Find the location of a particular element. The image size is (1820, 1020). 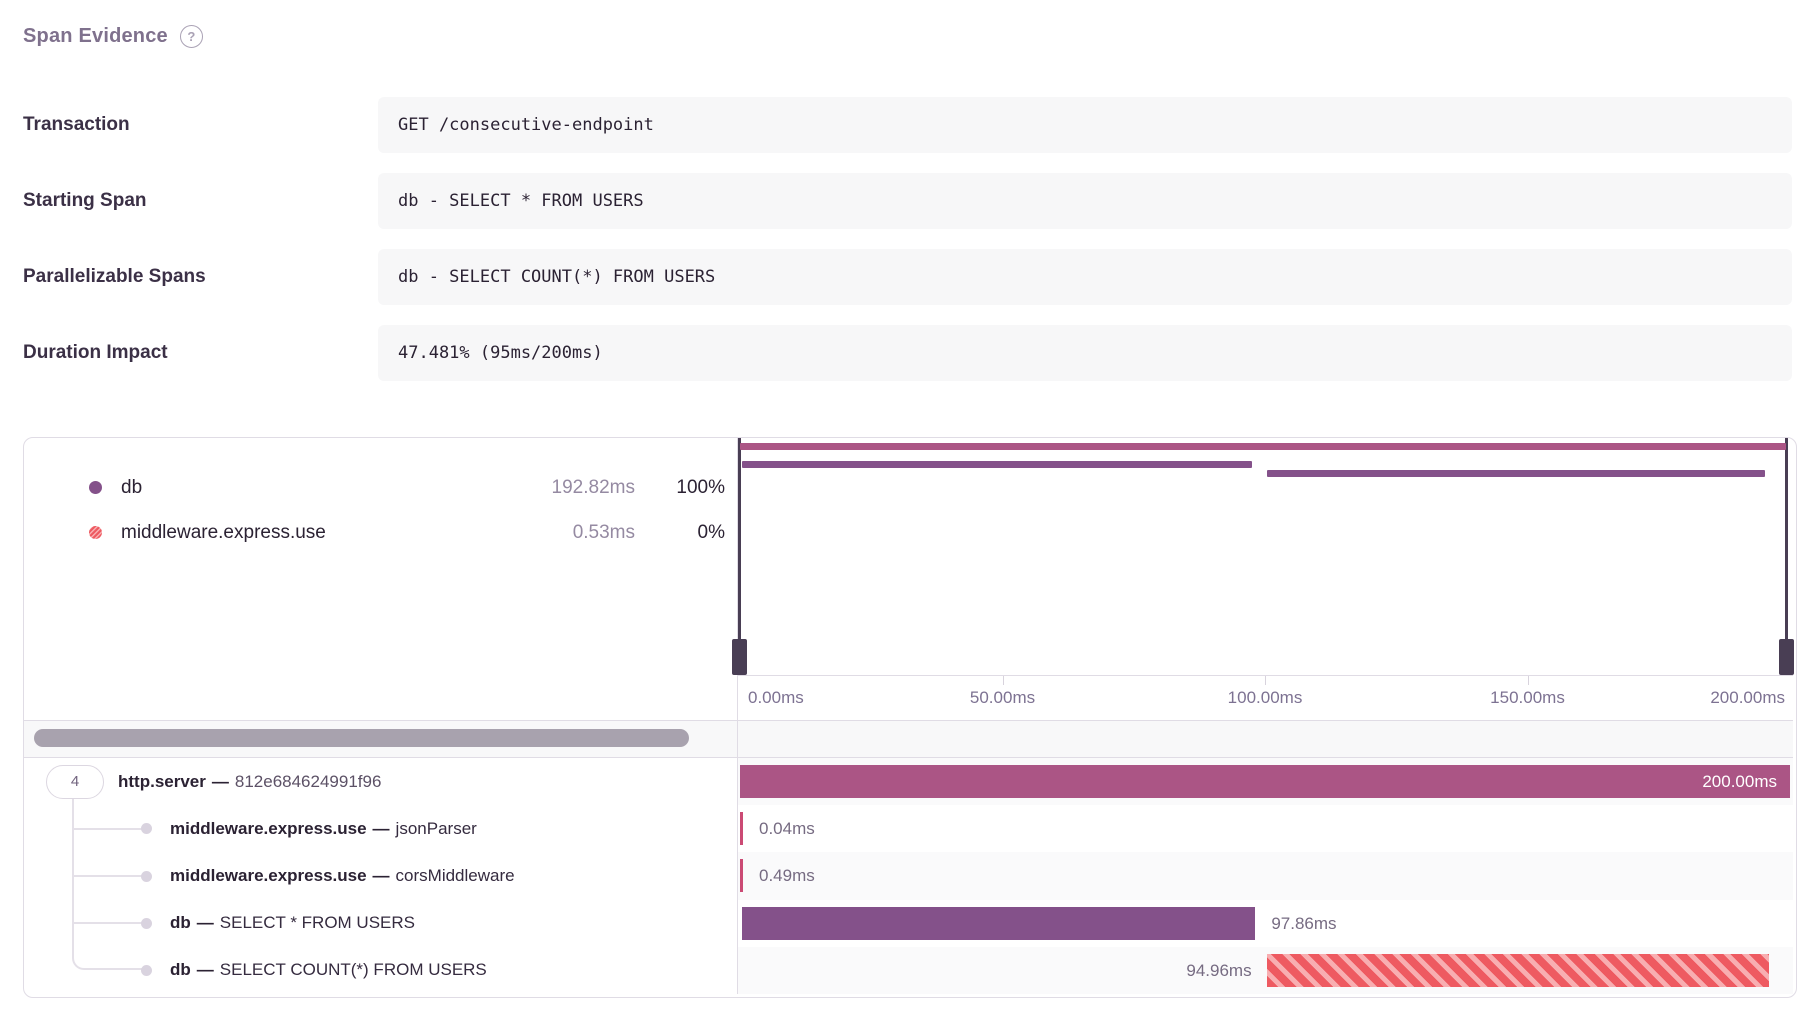

tree-connector-trunk is located at coordinates (73, 861).